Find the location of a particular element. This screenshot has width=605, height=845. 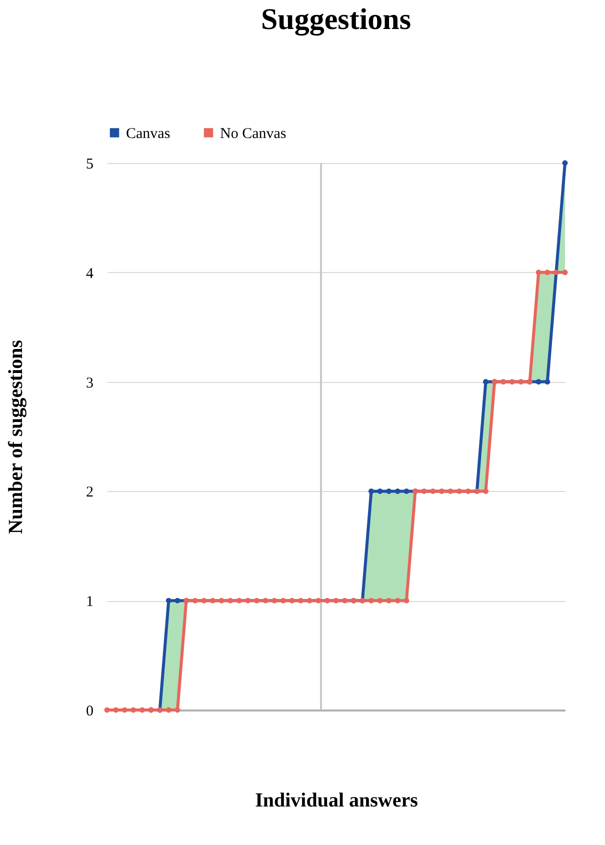

y-tick-label: 4 is located at coordinates (90, 274).